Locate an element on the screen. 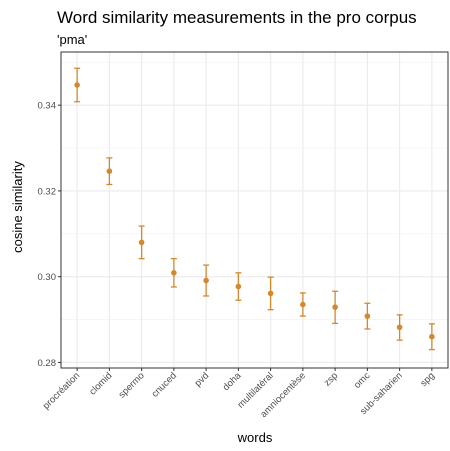 The image size is (450, 451). x-tick-label: pvd is located at coordinates (202, 379).